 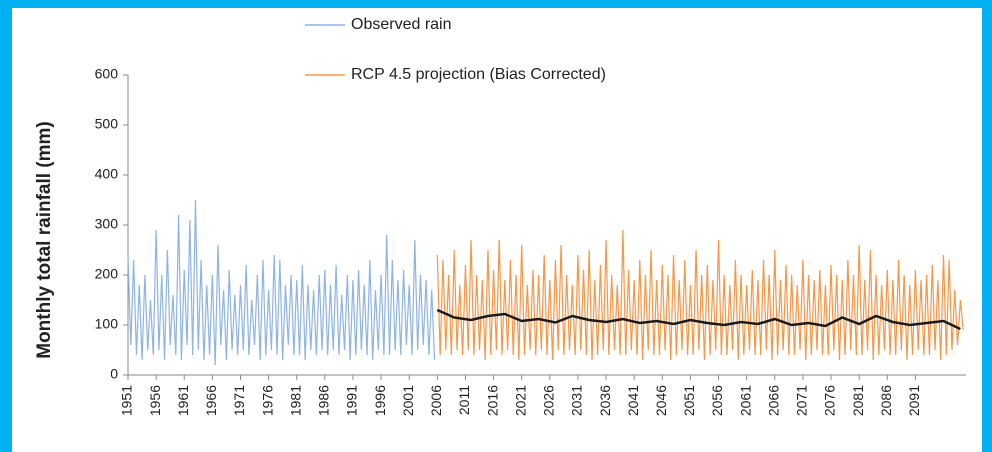 I want to click on y-tick-label: 300, so click(x=107, y=224).